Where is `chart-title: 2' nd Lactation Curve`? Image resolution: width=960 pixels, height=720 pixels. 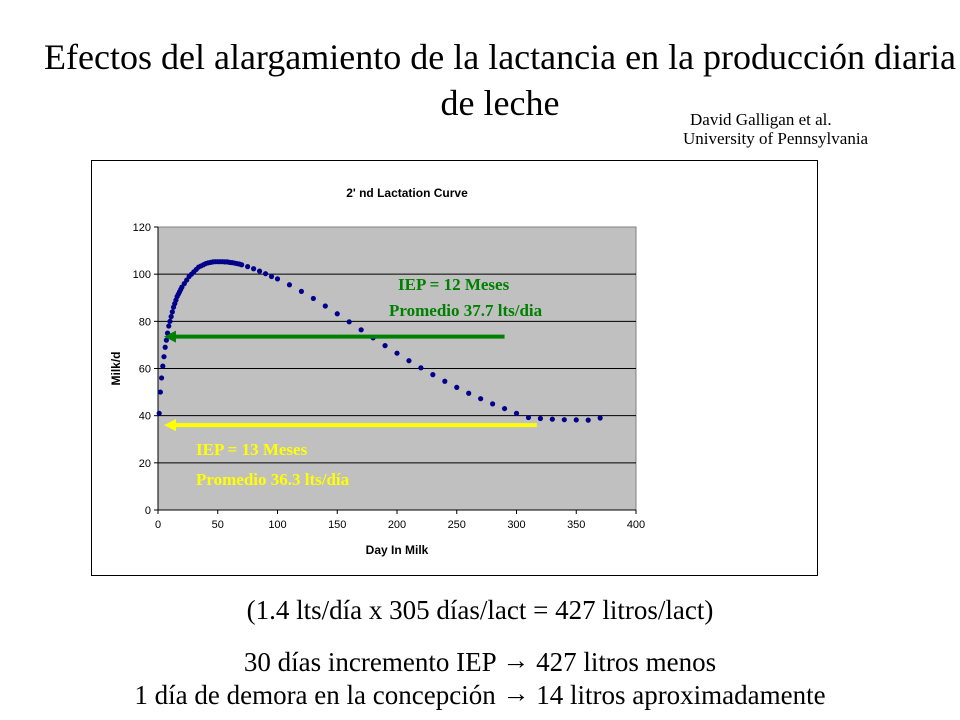 chart-title: 2' nd Lactation Curve is located at coordinates (407, 193).